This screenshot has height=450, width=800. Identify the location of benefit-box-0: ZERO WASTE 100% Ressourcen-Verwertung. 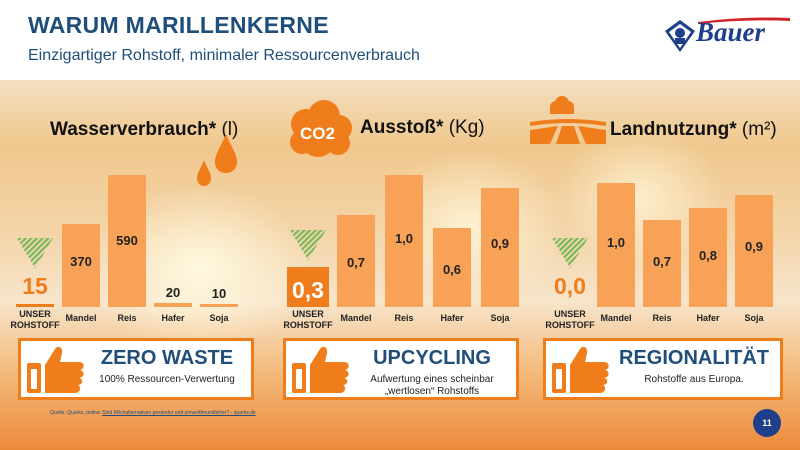
(136, 369).